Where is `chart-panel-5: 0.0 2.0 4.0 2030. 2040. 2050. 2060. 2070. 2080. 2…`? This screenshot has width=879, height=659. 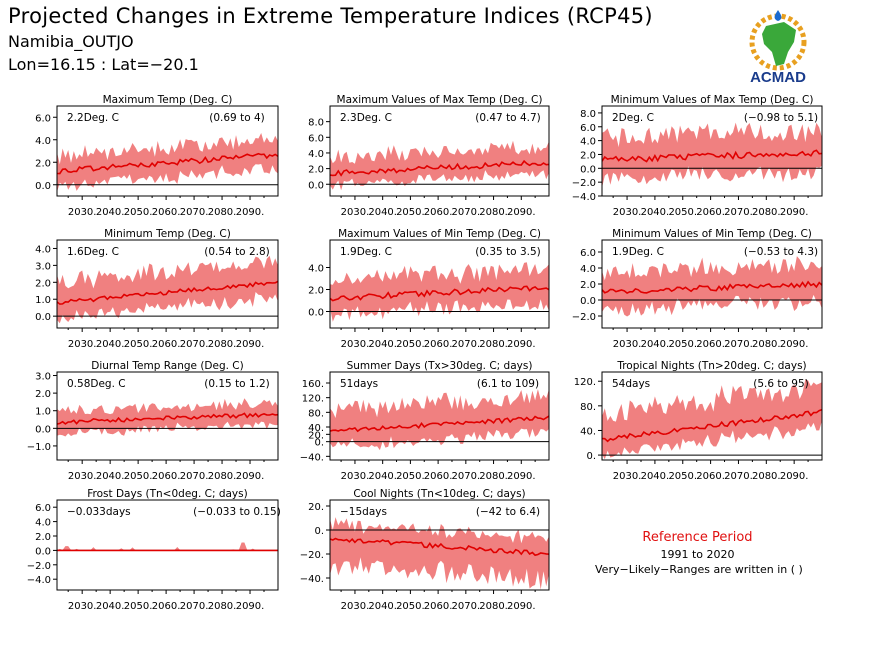 chart-panel-5: 0.0 2.0 4.0 2030. 2040. 2050. 2060. 2070. 2080. 2… is located at coordinates (429, 289).